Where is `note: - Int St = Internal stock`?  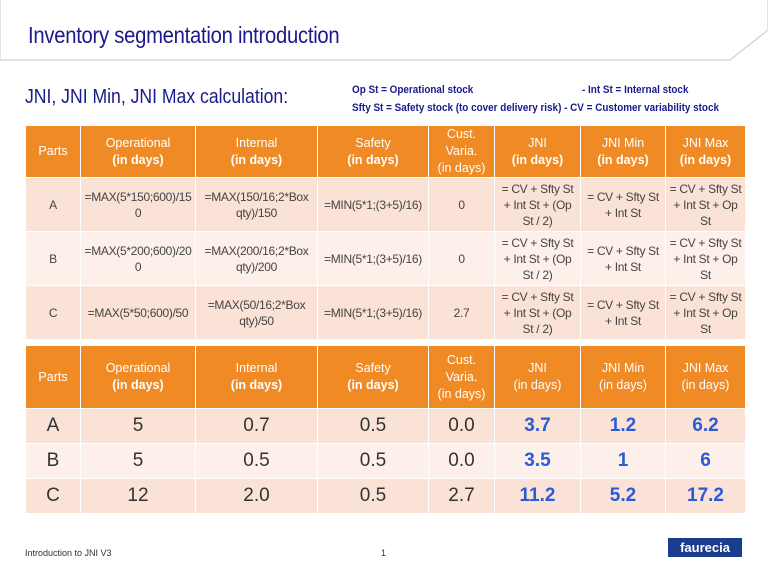 note: - Int St = Internal stock is located at coordinates (635, 90).